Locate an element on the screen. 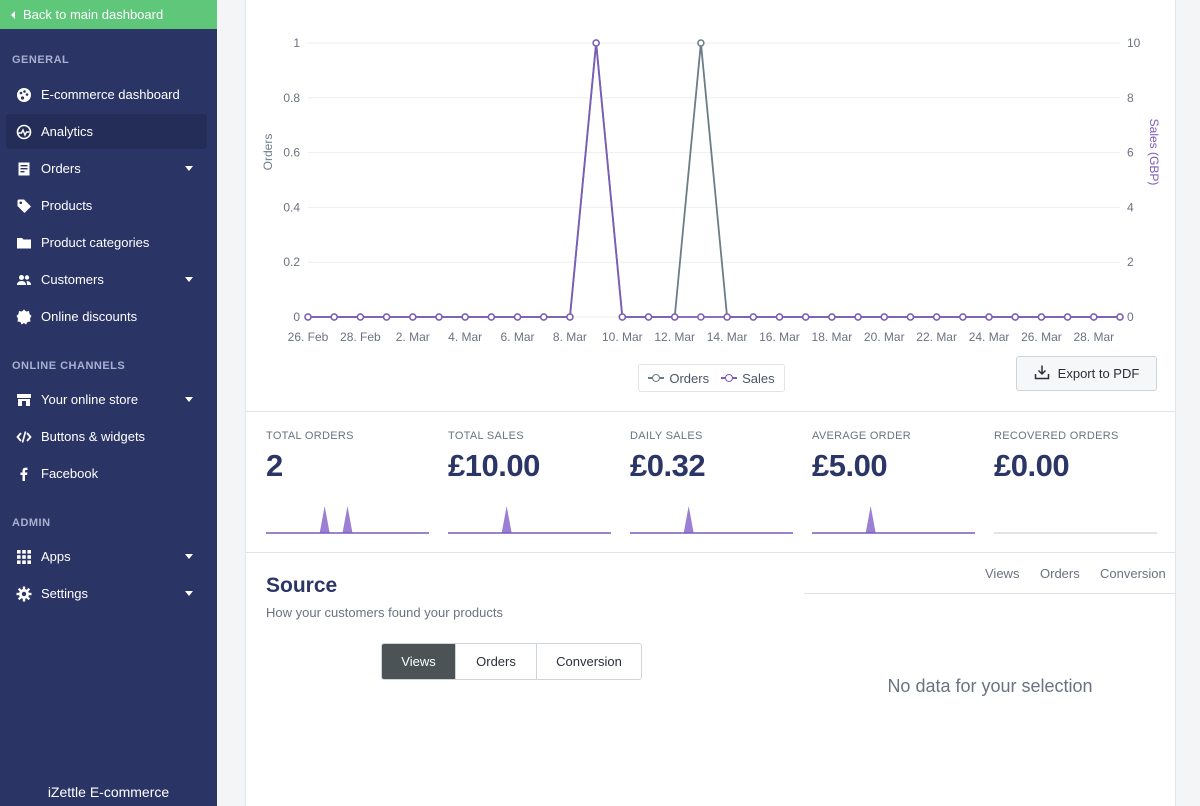 This screenshot has height=806, width=1200. data-point-orders is located at coordinates (701, 43).